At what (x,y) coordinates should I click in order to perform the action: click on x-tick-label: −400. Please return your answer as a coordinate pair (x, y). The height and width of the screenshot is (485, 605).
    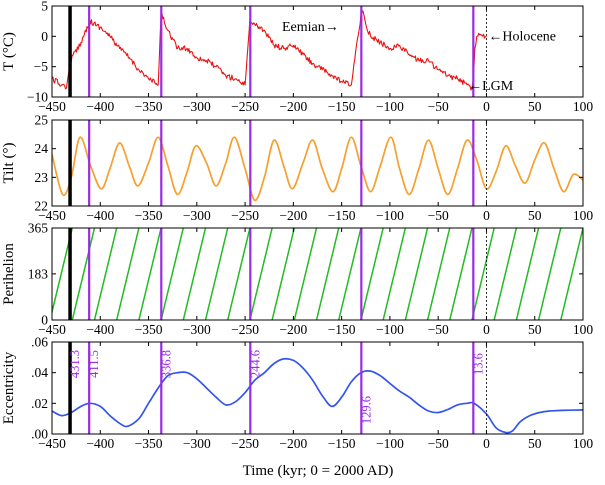
    Looking at the image, I should click on (100, 443).